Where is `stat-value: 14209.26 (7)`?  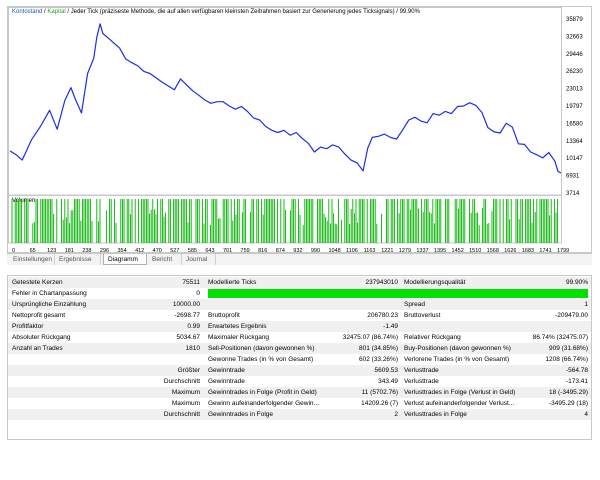
stat-value: 14209.26 (7) is located at coordinates (379, 403).